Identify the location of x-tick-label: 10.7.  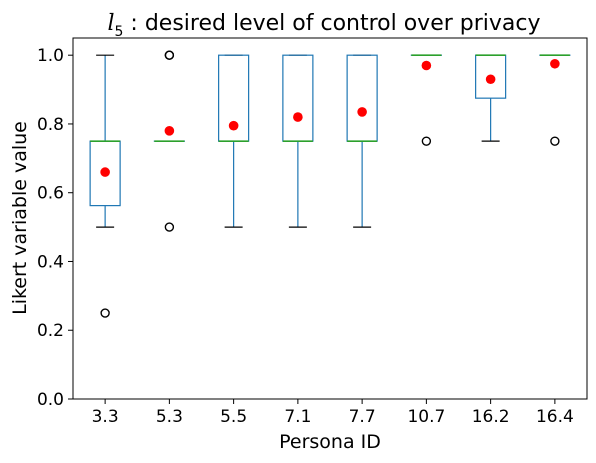
(426, 417).